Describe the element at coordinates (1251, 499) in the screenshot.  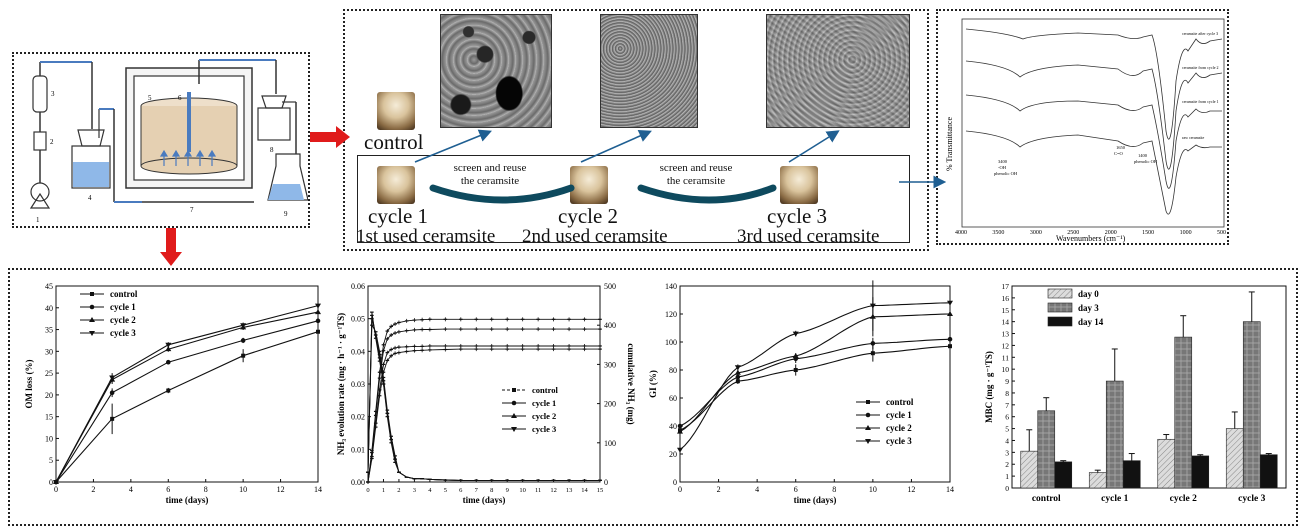
I see `x-category-label: cycle 3` at that location.